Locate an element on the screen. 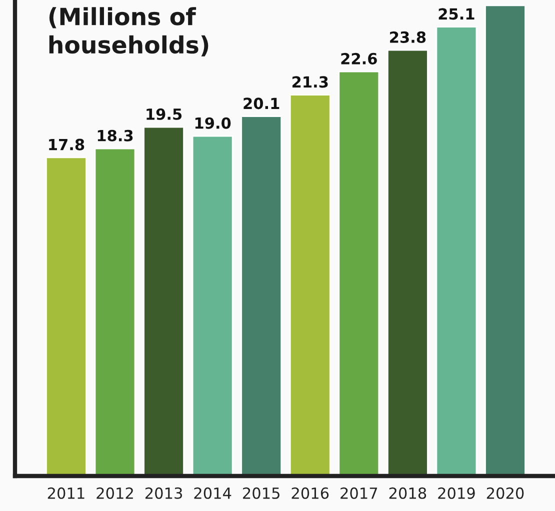  data-label: 21.3 is located at coordinates (310, 82).